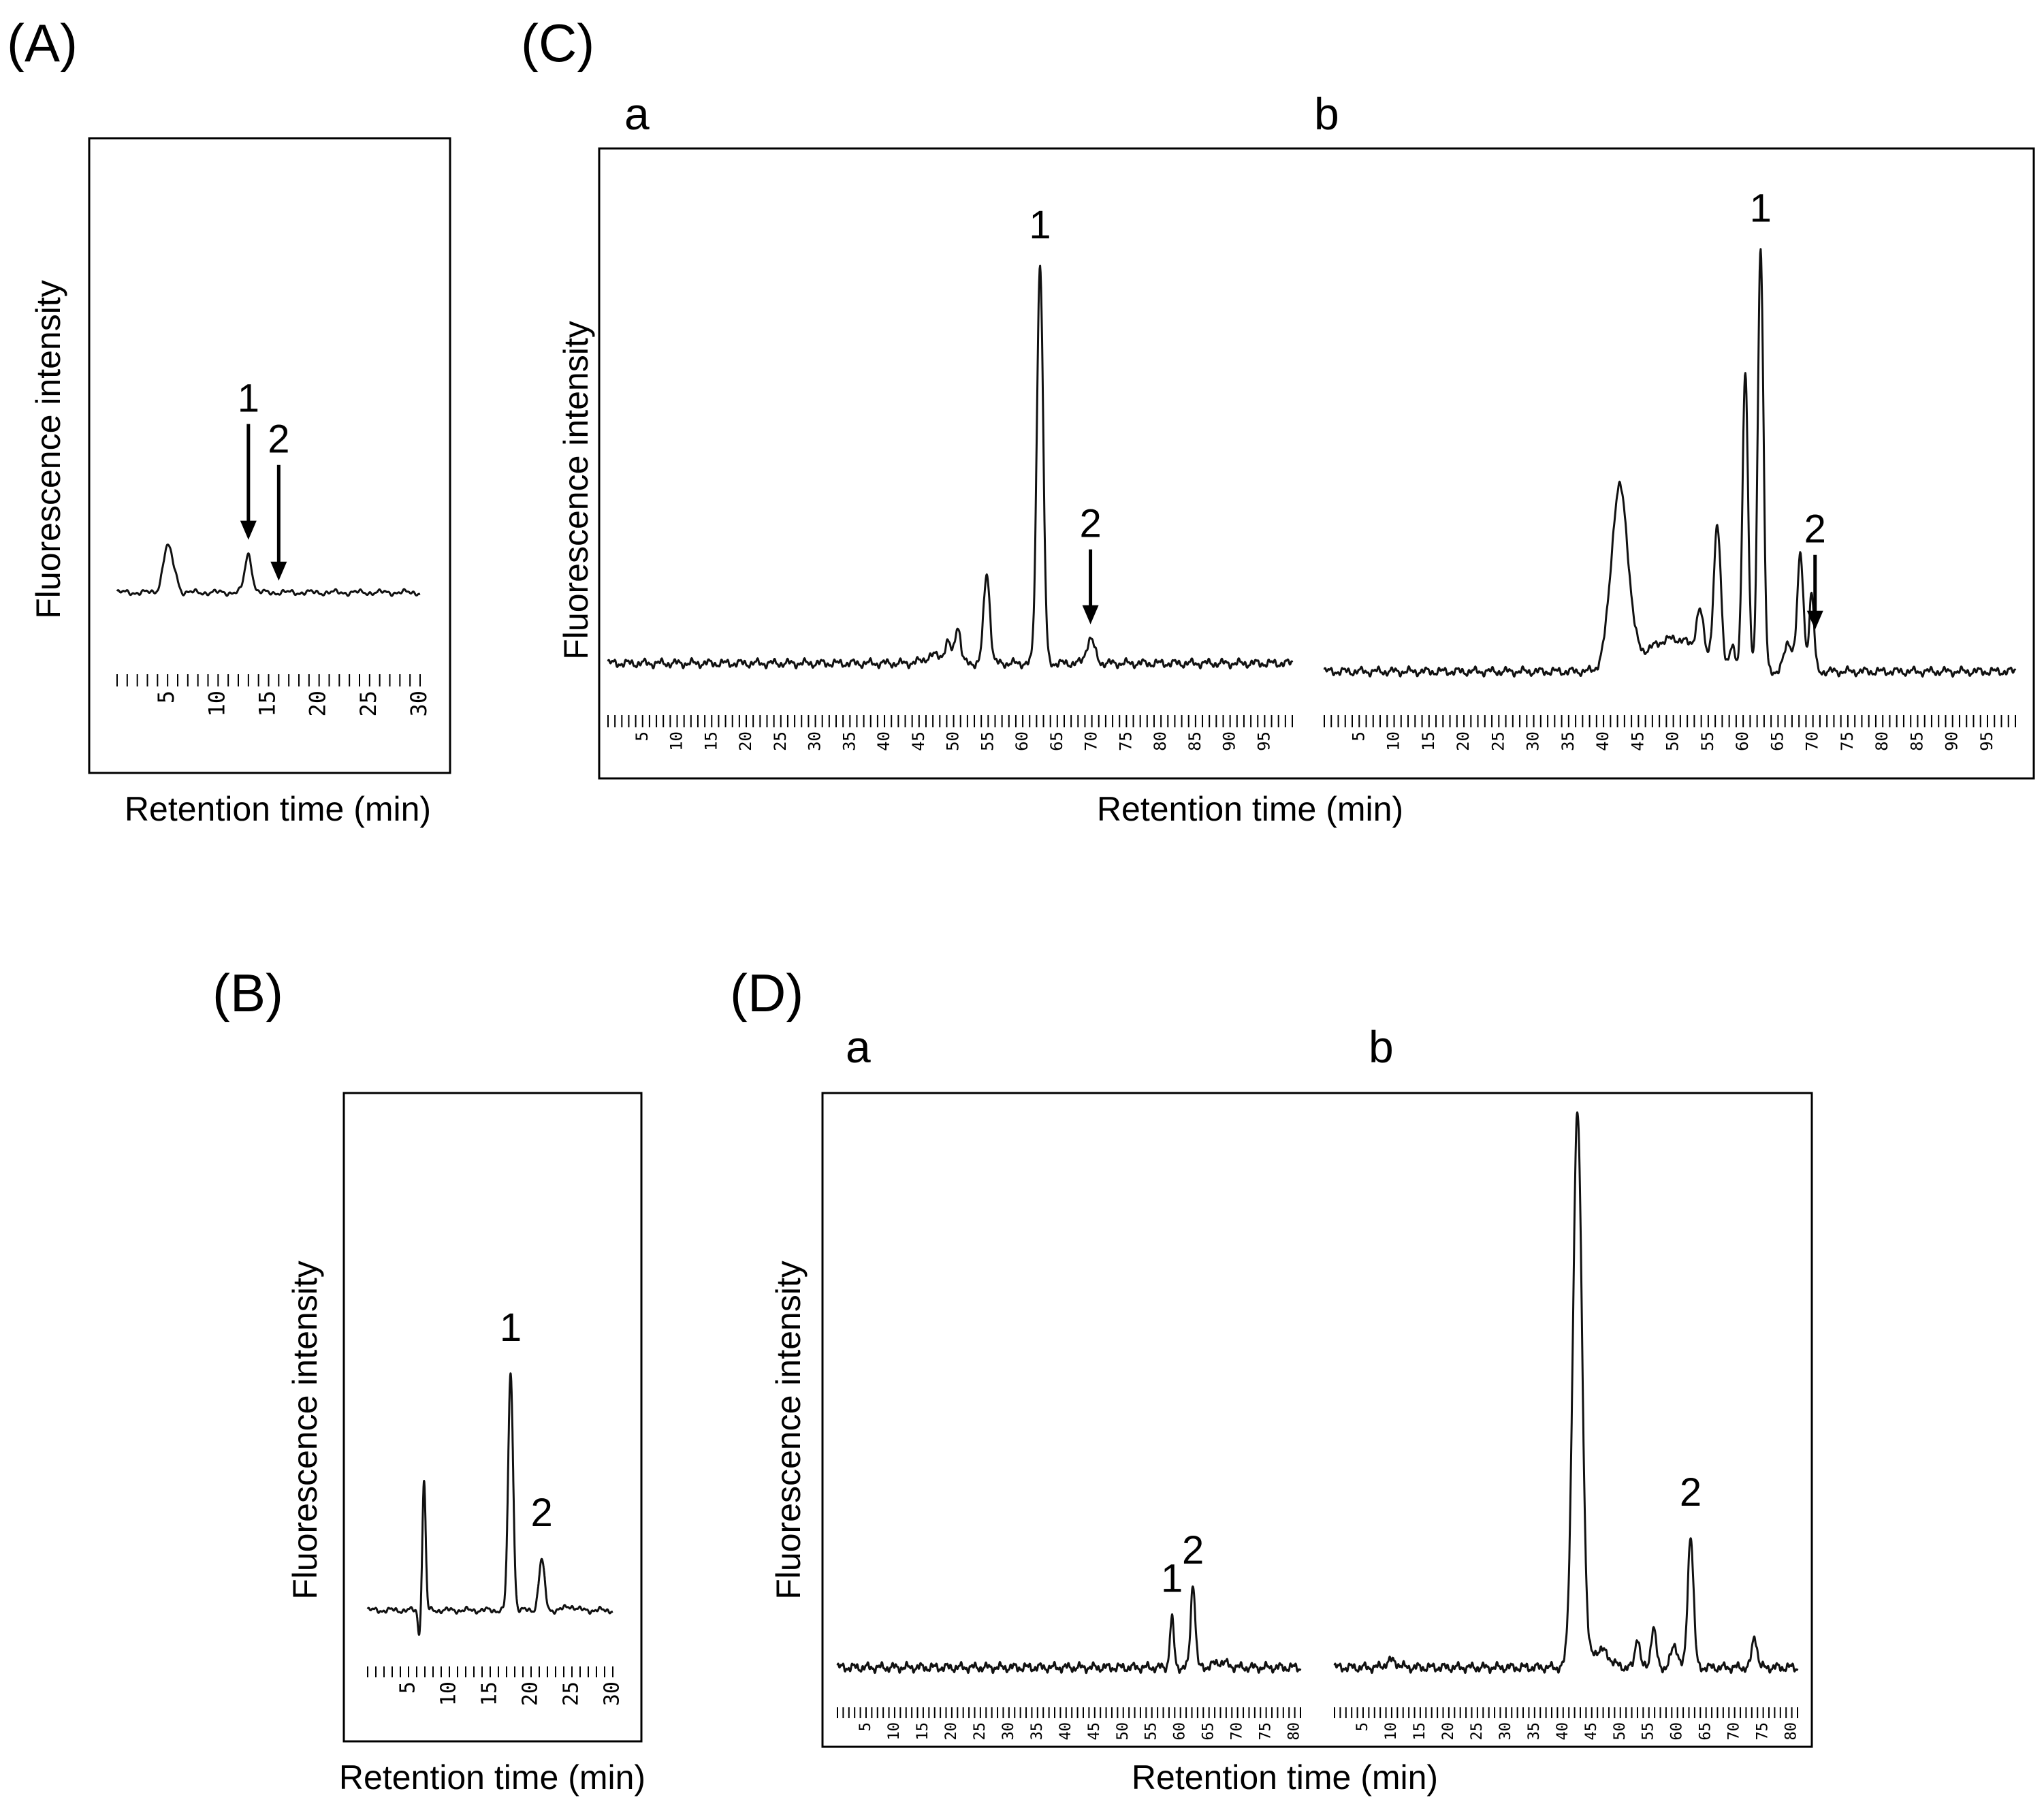  I want to click on panel-c-b-tick-label: 95, so click(1987, 741).